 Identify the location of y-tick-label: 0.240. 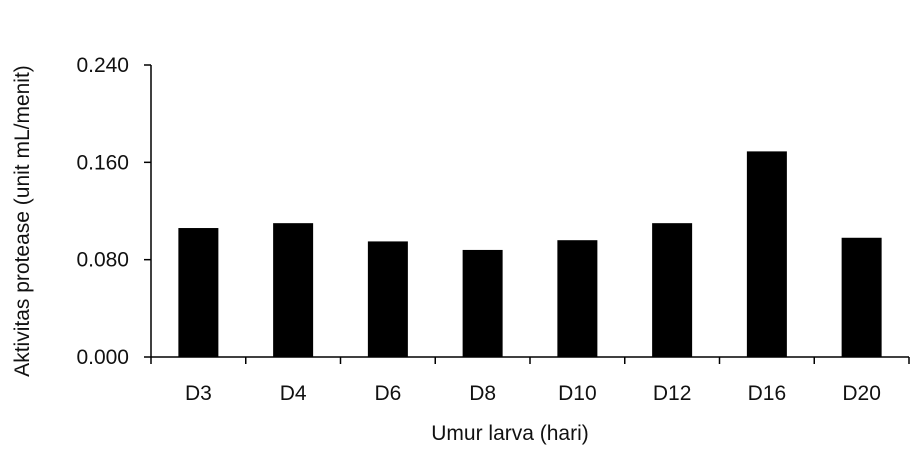
(102, 65).